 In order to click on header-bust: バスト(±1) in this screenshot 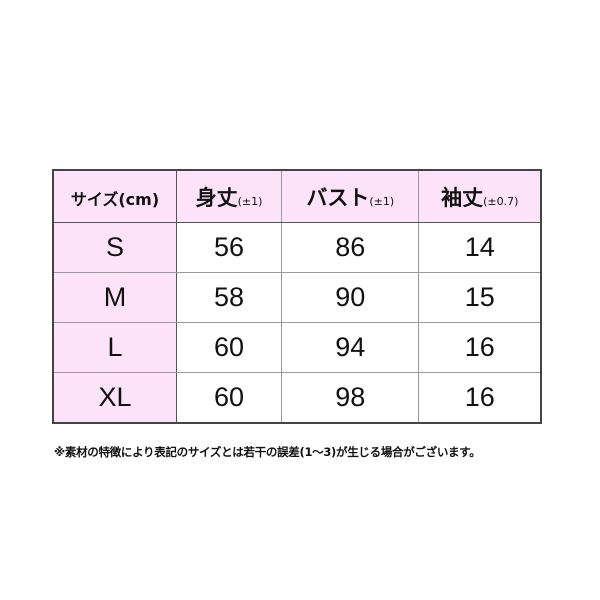, I will do `click(350, 196)`.